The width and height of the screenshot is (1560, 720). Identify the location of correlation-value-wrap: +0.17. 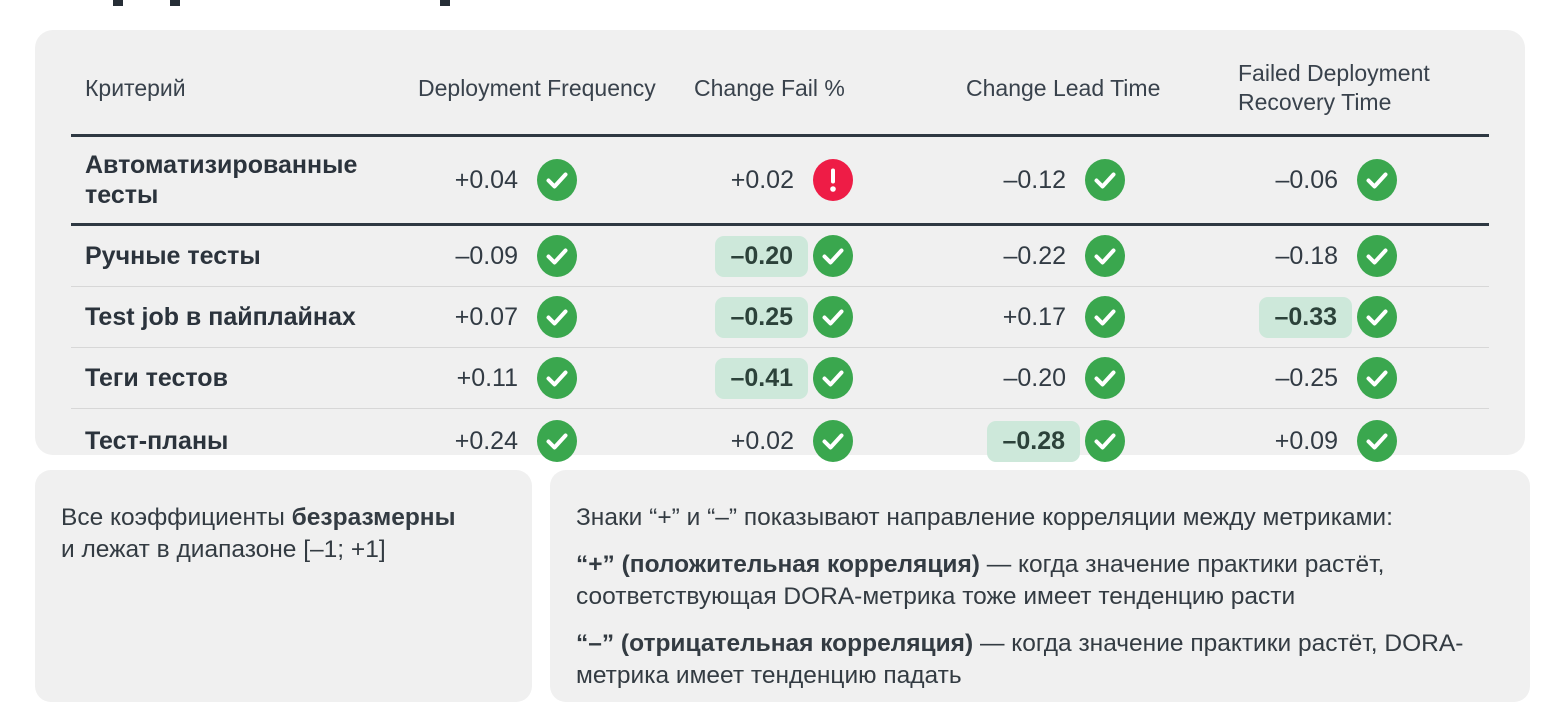
(1016, 317).